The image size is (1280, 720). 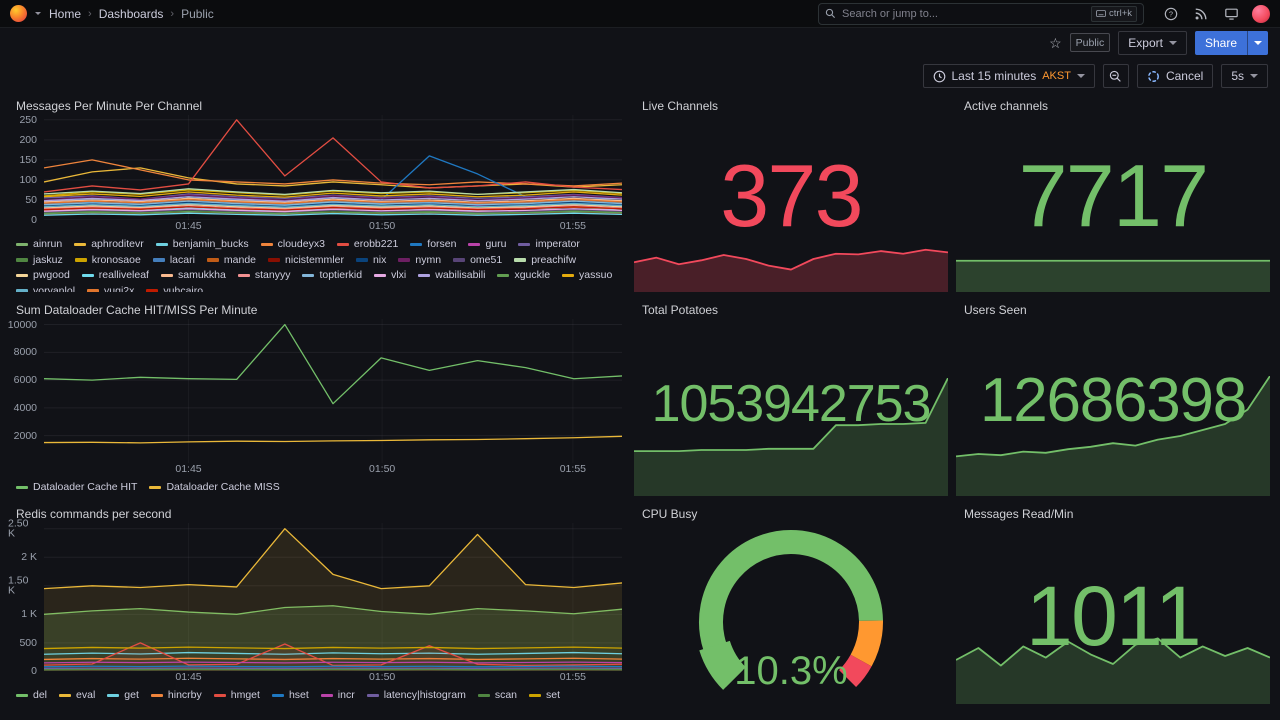 I want to click on legend-item: realliveleaf, so click(x=115, y=275).